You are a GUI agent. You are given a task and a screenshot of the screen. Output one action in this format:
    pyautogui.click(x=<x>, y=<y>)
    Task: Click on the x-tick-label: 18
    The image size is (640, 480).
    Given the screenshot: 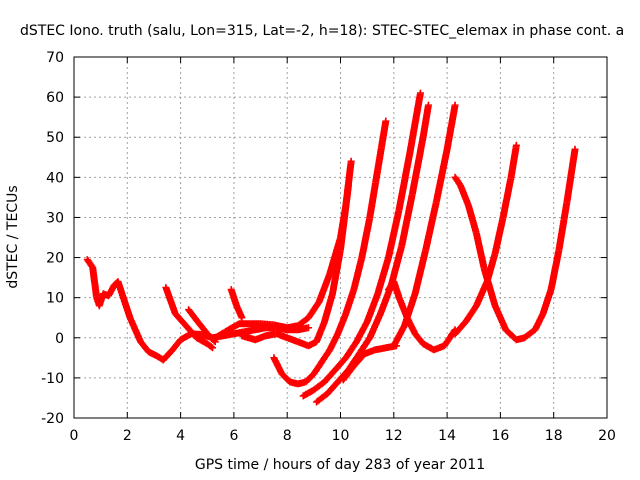 What is the action you would take?
    pyautogui.click(x=554, y=436)
    